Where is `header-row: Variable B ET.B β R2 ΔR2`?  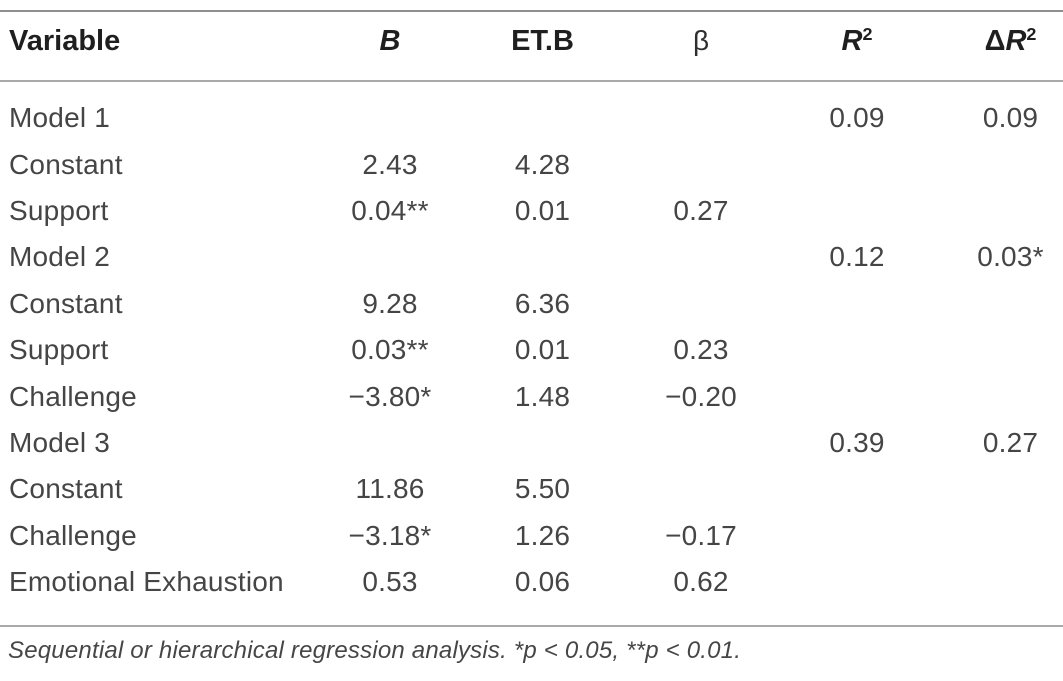 header-row: Variable B ET.B β R2 ΔR2 is located at coordinates (531, 41).